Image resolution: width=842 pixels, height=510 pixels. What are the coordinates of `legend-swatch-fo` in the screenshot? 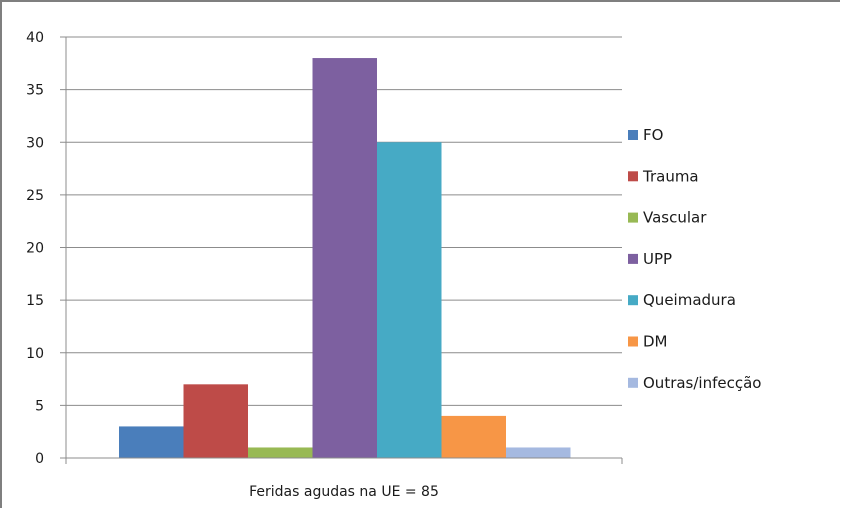 It's located at (633, 135).